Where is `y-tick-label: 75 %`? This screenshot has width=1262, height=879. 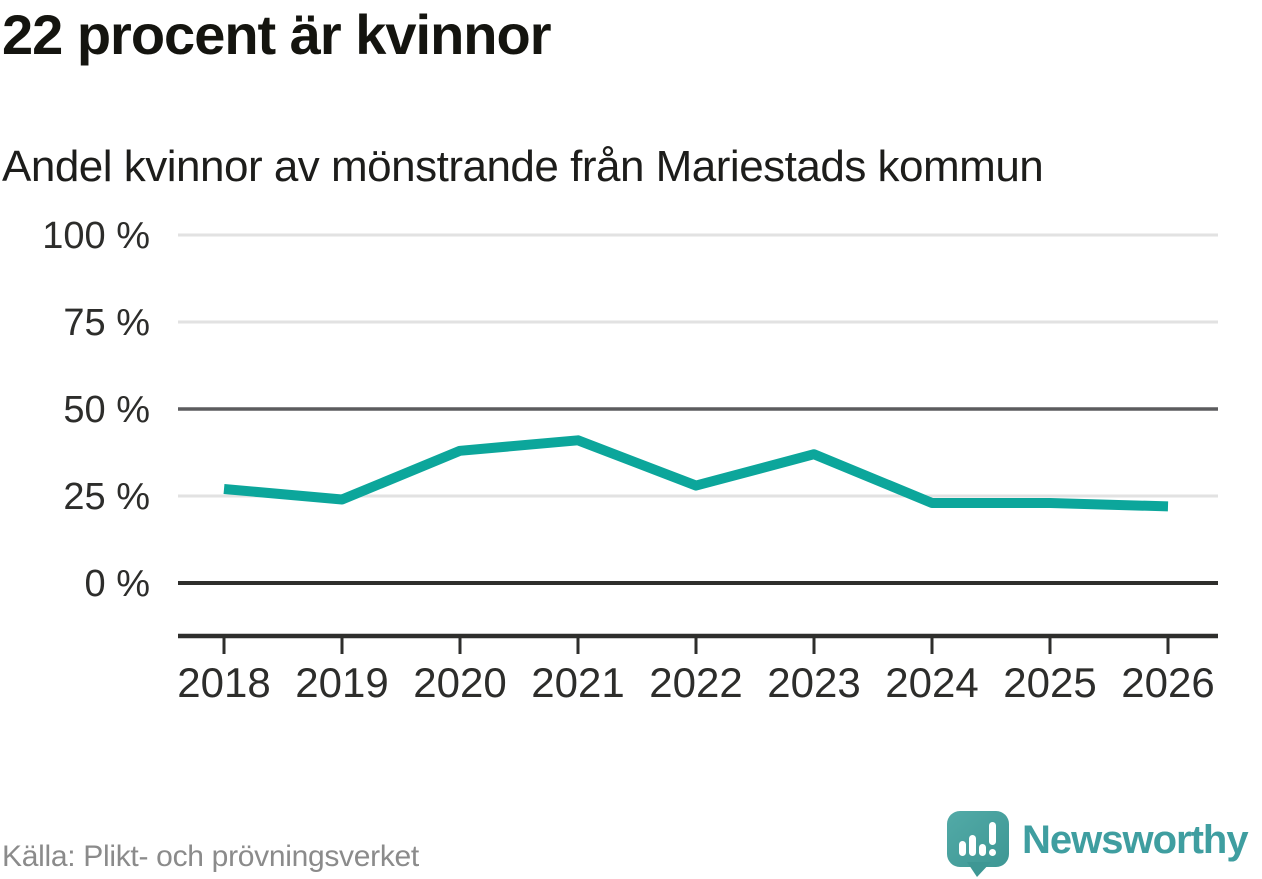 y-tick-label: 75 % is located at coordinates (106, 323).